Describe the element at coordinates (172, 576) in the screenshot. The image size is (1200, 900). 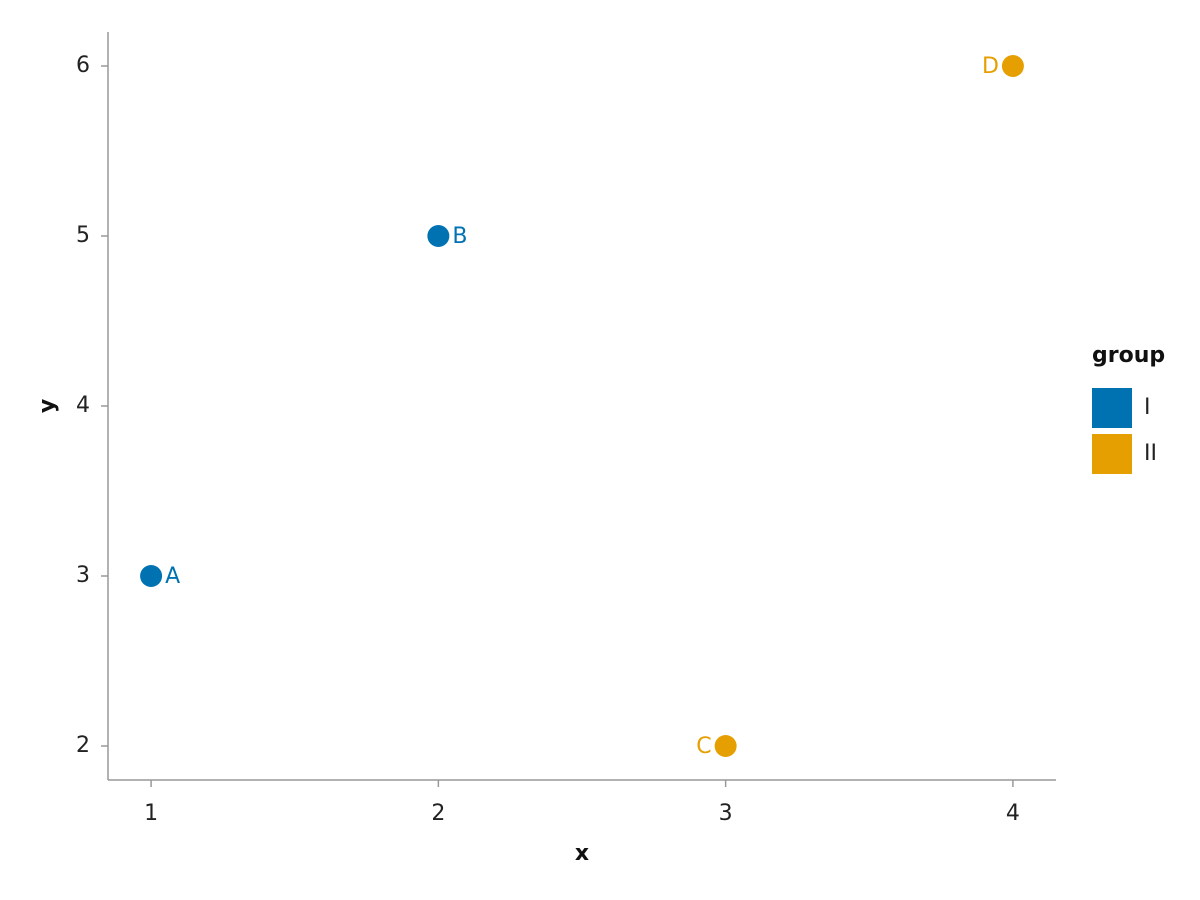
I see `point-label: A` at that location.